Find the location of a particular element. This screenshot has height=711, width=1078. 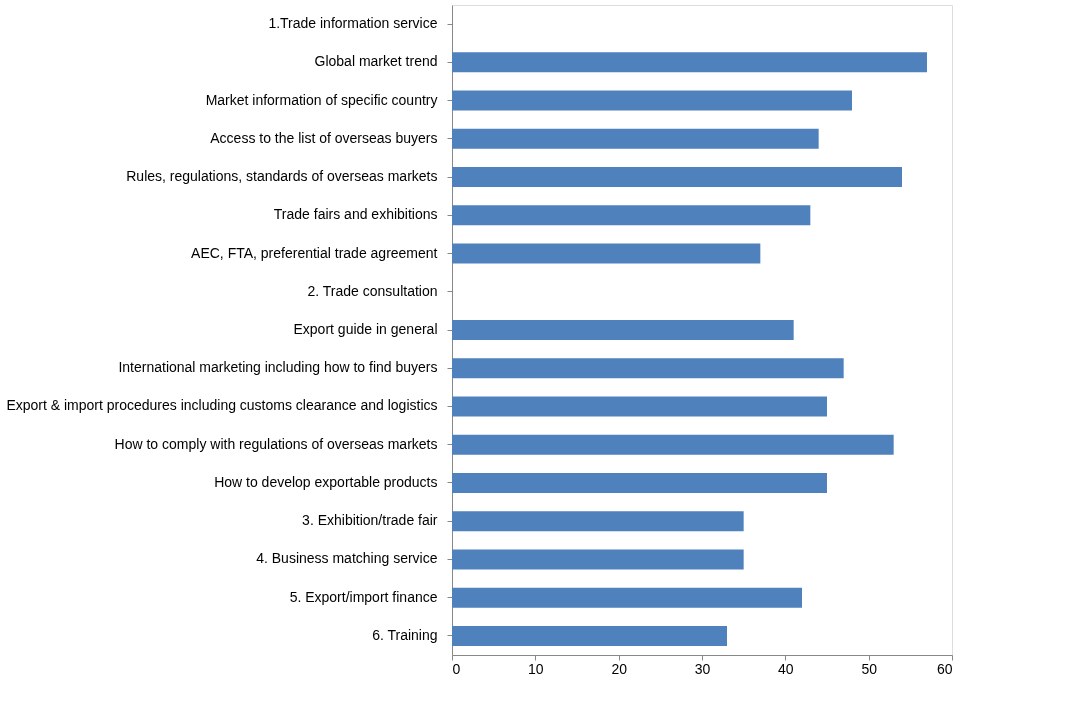

y-tick-label: How to comply with regulations of overseas markets is located at coordinates (276, 443).